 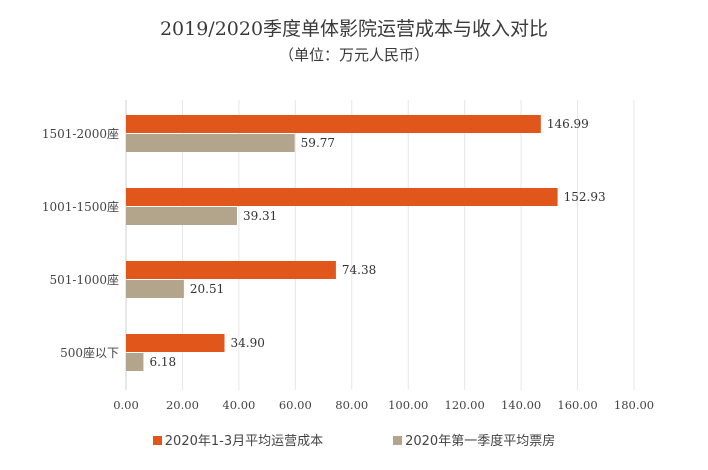 What do you see at coordinates (577, 405) in the screenshot?
I see `x-tick-label: 160.00` at bounding box center [577, 405].